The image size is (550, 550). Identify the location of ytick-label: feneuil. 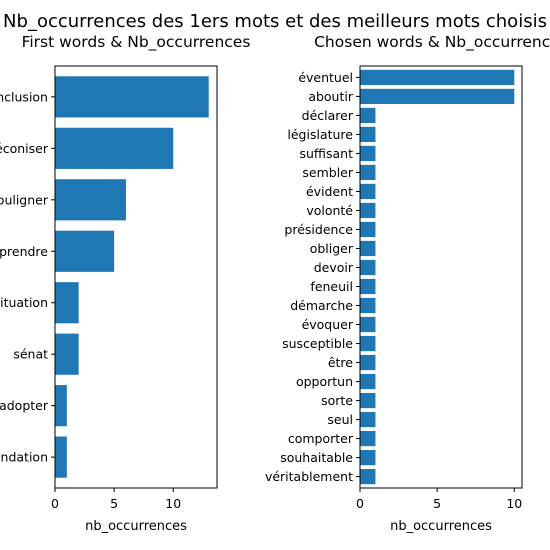
(331, 286).